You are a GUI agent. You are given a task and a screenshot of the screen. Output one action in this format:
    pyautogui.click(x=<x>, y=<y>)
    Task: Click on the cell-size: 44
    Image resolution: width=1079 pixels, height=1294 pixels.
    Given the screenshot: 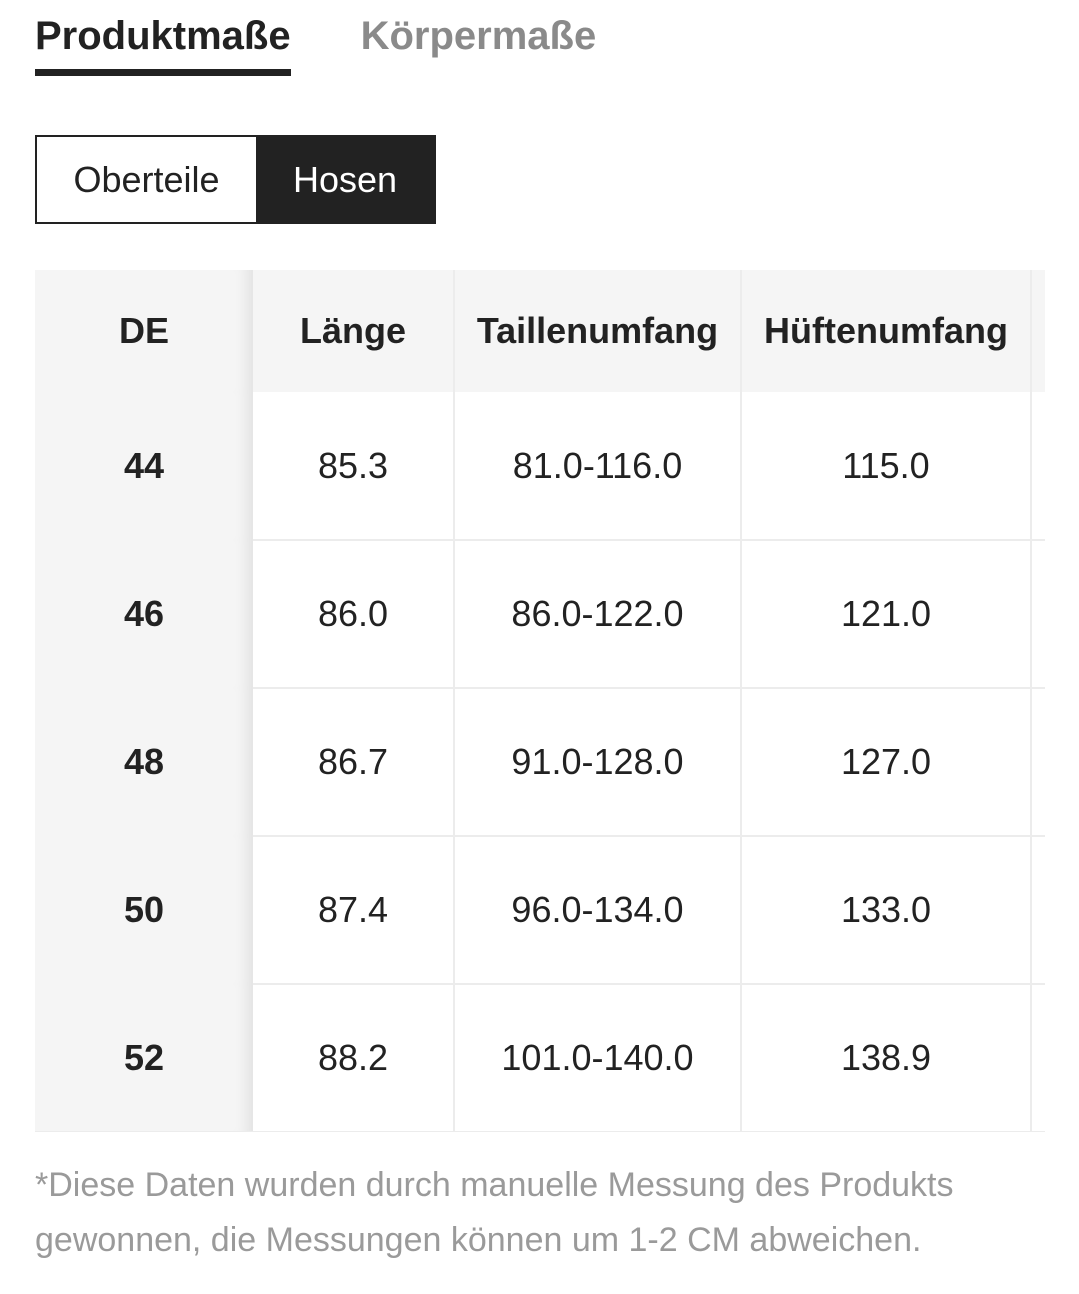 What is the action you would take?
    pyautogui.click(x=144, y=466)
    